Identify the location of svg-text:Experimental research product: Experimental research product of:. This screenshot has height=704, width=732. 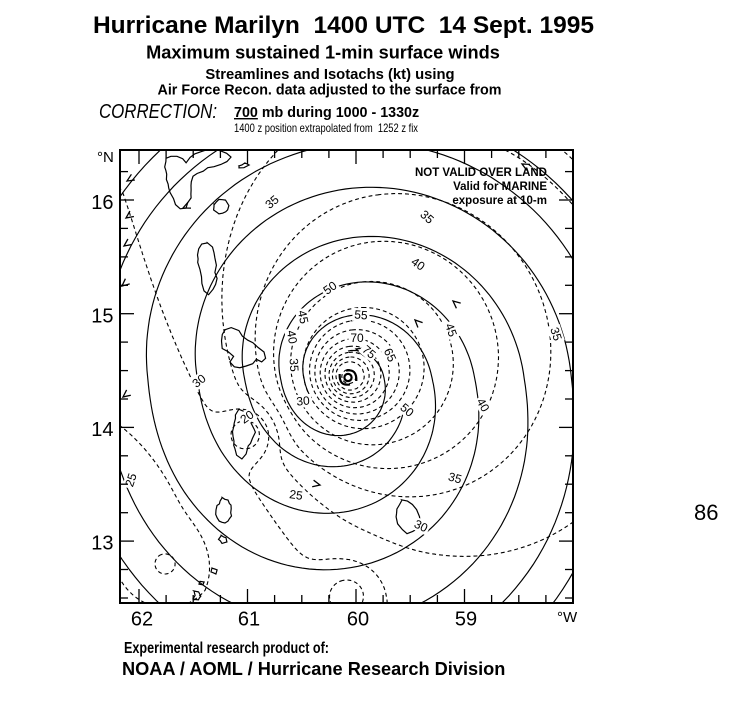
(226, 648).